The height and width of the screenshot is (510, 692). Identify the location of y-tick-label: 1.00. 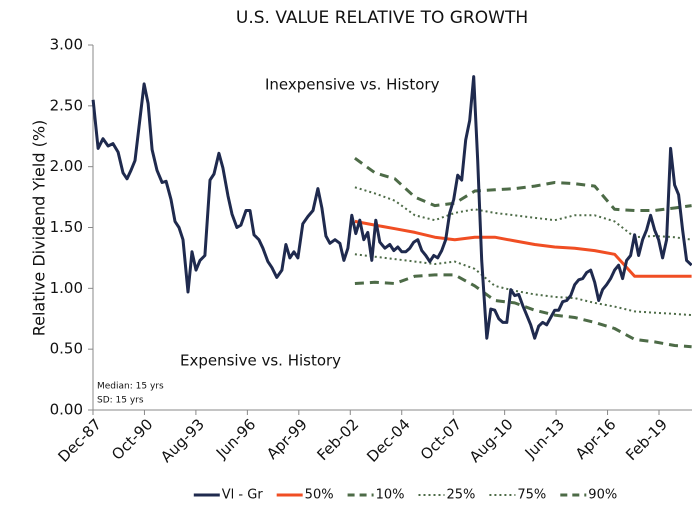
(66, 288).